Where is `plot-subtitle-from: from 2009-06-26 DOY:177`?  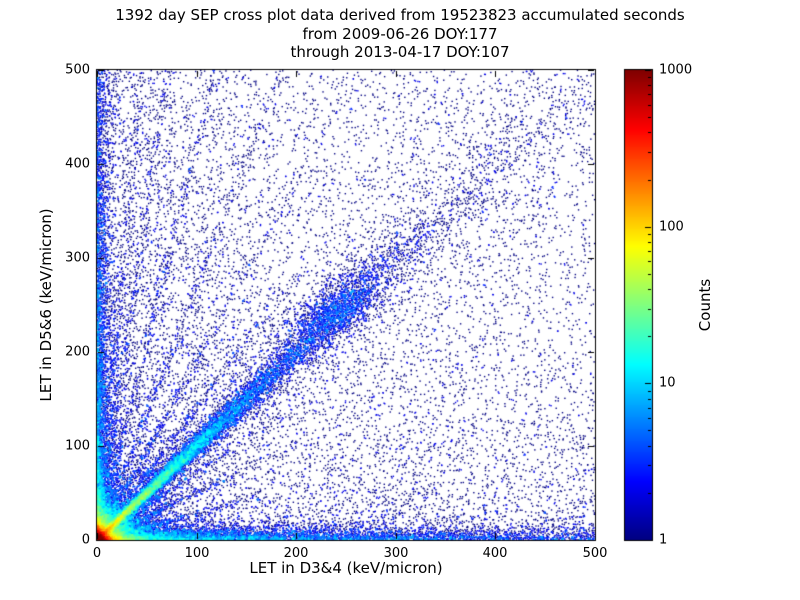
plot-subtitle-from: from 2009-06-26 DOY:177 is located at coordinates (400, 34).